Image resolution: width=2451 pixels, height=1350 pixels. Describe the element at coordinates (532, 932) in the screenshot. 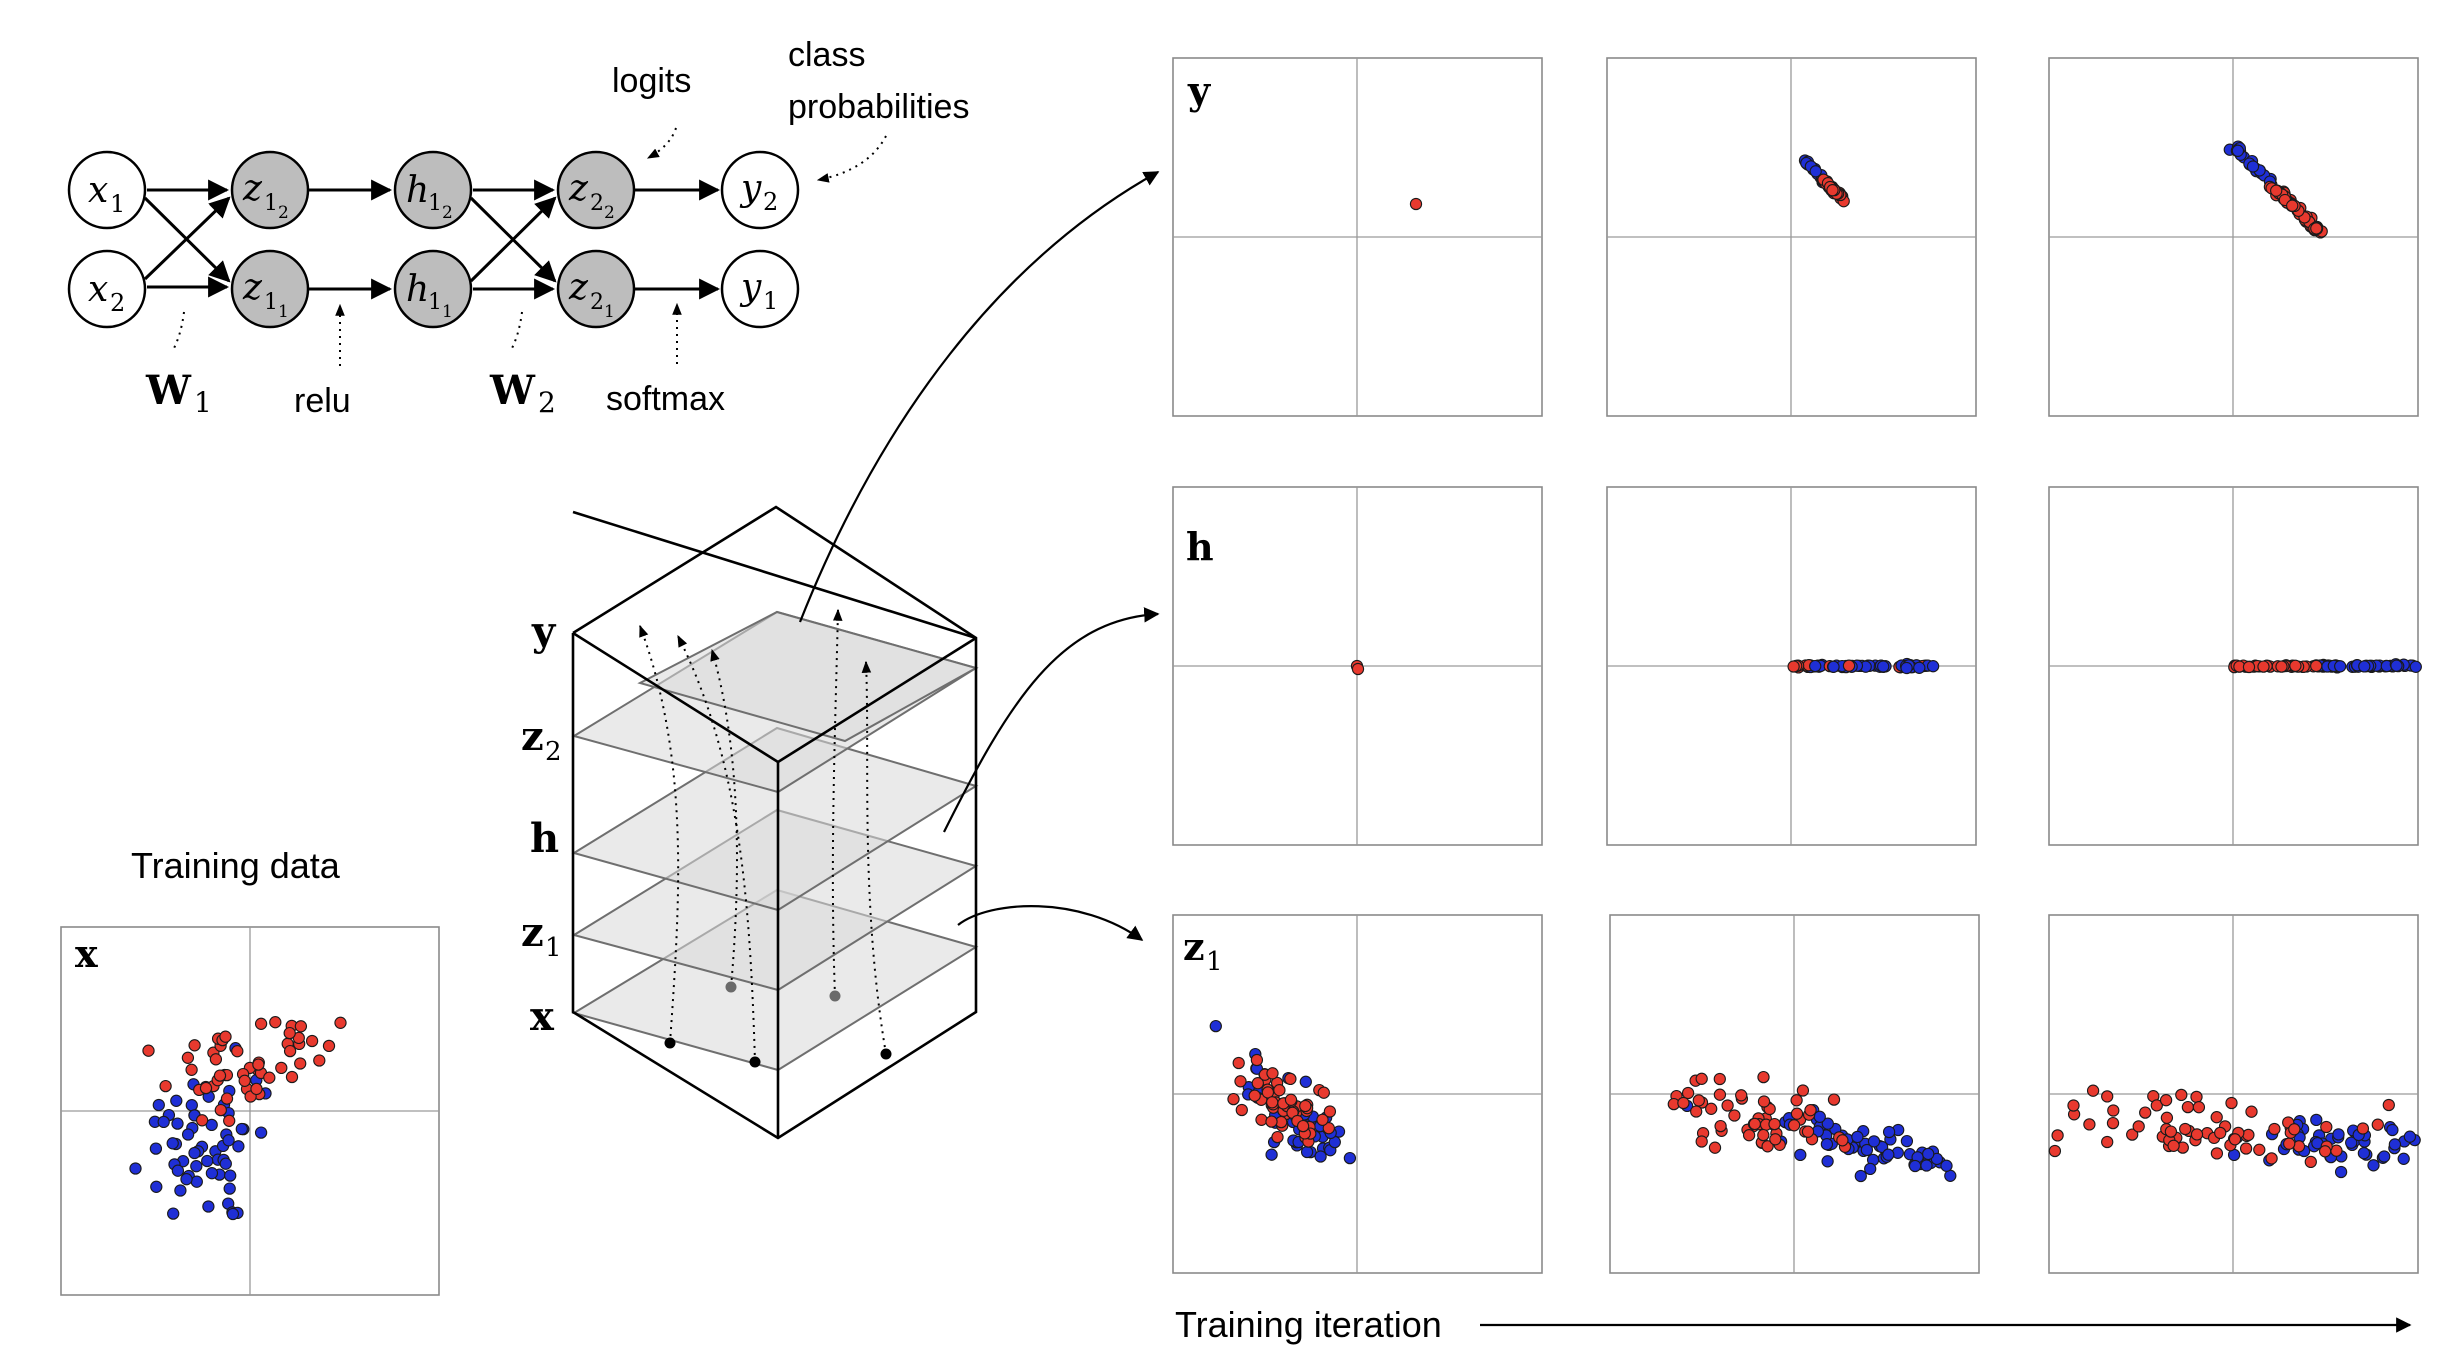

I see `cube-label-z1: z` at that location.